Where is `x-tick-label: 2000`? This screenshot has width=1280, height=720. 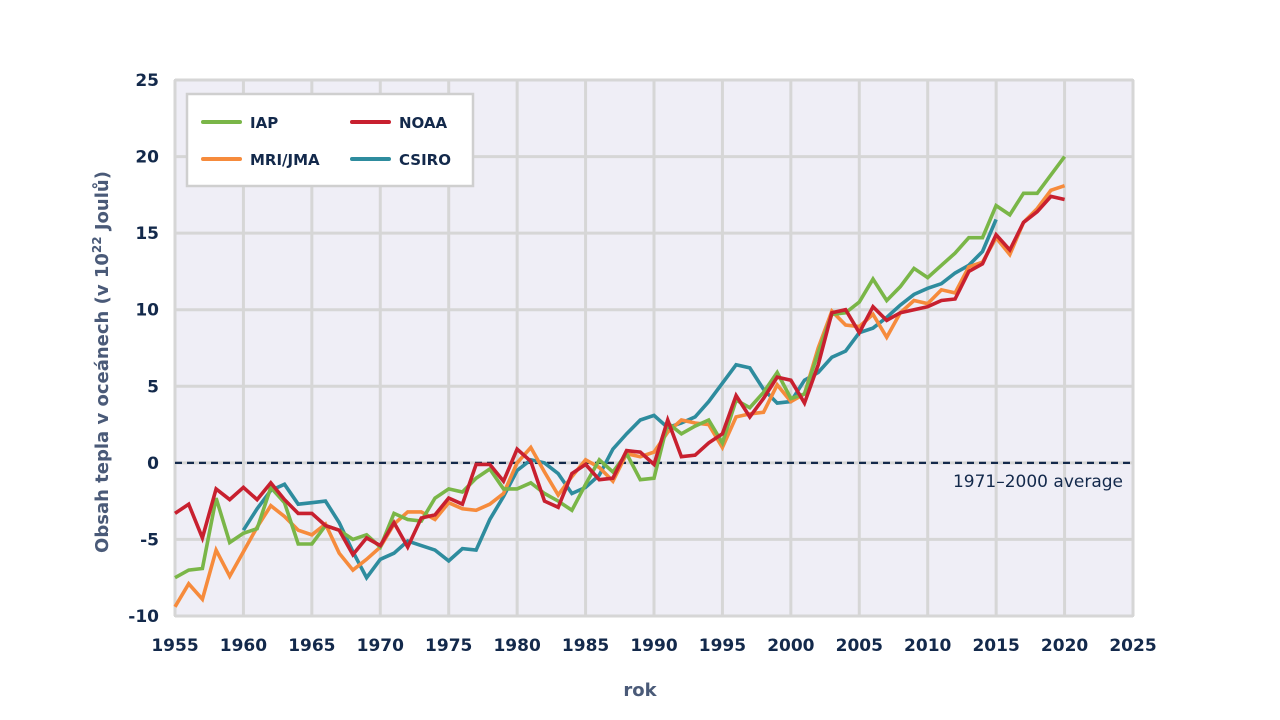
x-tick-label: 2000 is located at coordinates (790, 646).